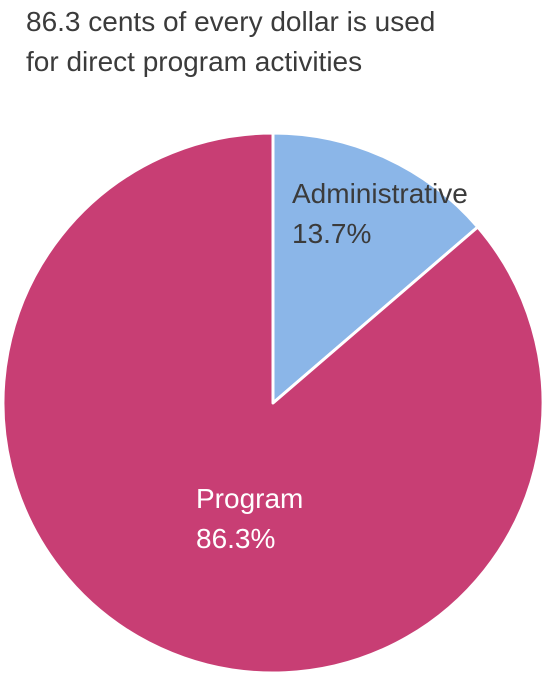 The image size is (546, 675). What do you see at coordinates (235, 538) in the screenshot?
I see `slice-value-program: 86.3%` at bounding box center [235, 538].